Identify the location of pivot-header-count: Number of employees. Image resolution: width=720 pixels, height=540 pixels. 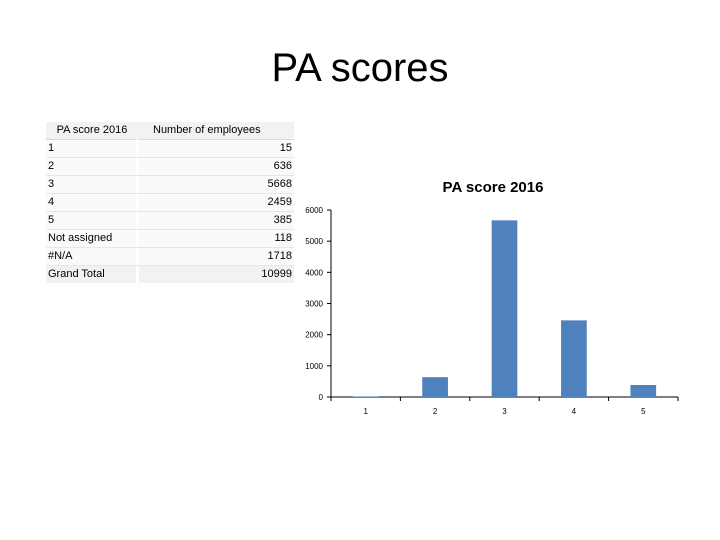
(216, 131).